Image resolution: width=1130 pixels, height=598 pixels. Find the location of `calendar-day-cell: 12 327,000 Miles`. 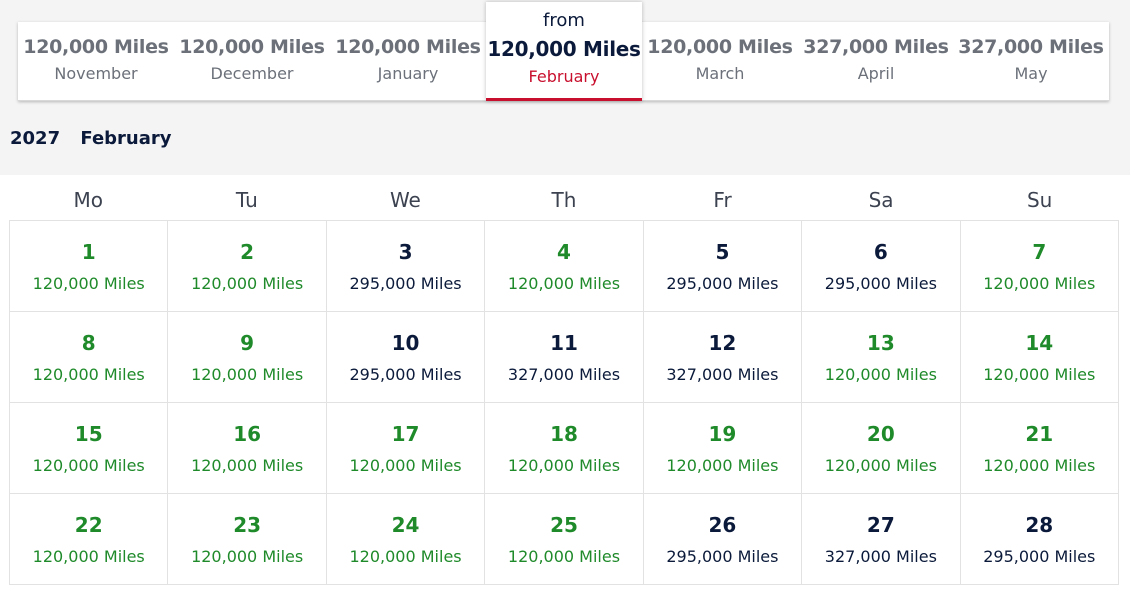

calendar-day-cell: 12 327,000 Miles is located at coordinates (723, 357).